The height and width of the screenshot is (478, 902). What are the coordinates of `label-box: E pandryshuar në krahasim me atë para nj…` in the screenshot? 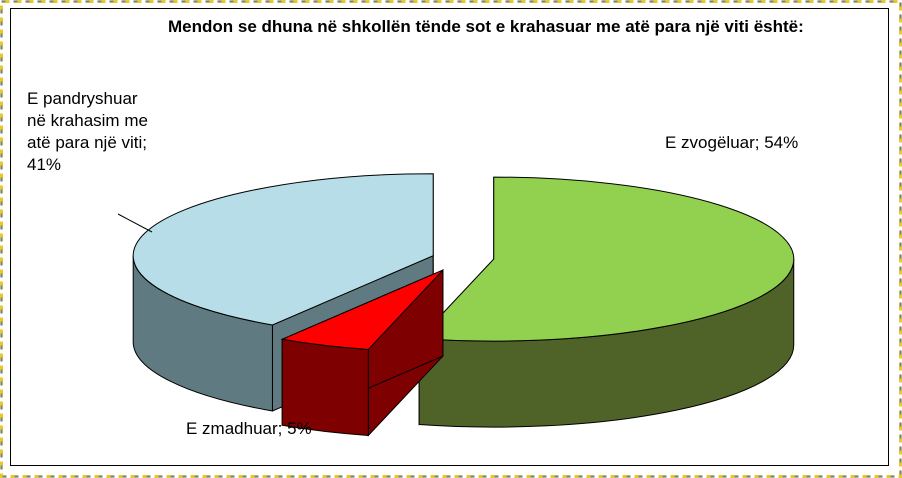 It's located at (87, 131).